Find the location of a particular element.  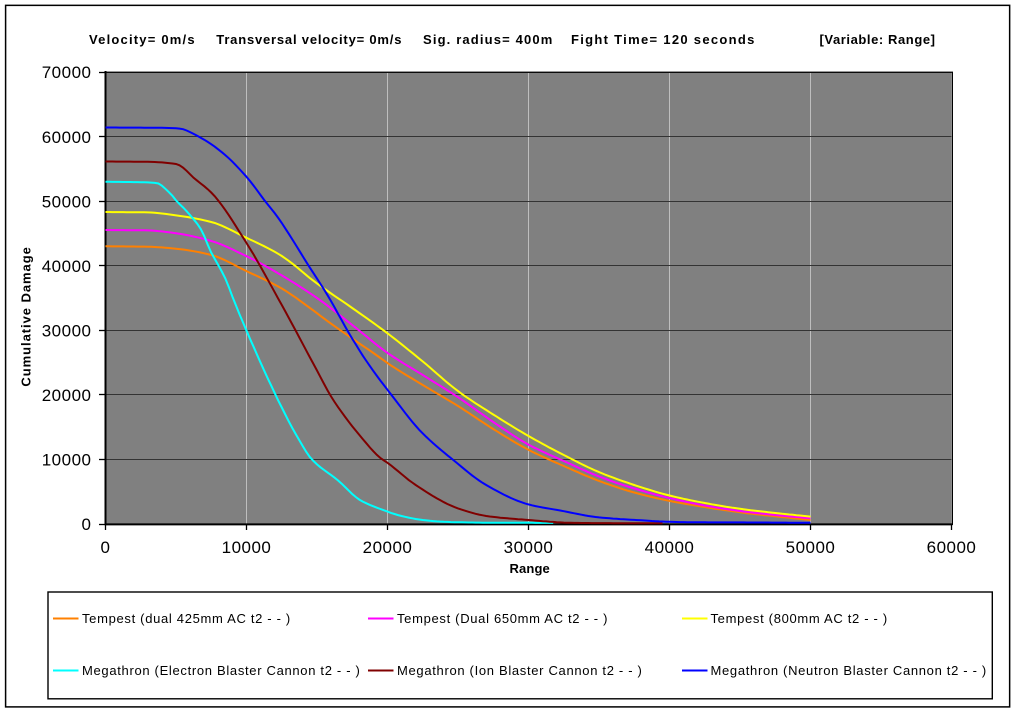

svg-text:Tempest (dual 425mm AC t2 - -: Tempest (dual 425mm AC t2 - - ) is located at coordinates (186, 618).